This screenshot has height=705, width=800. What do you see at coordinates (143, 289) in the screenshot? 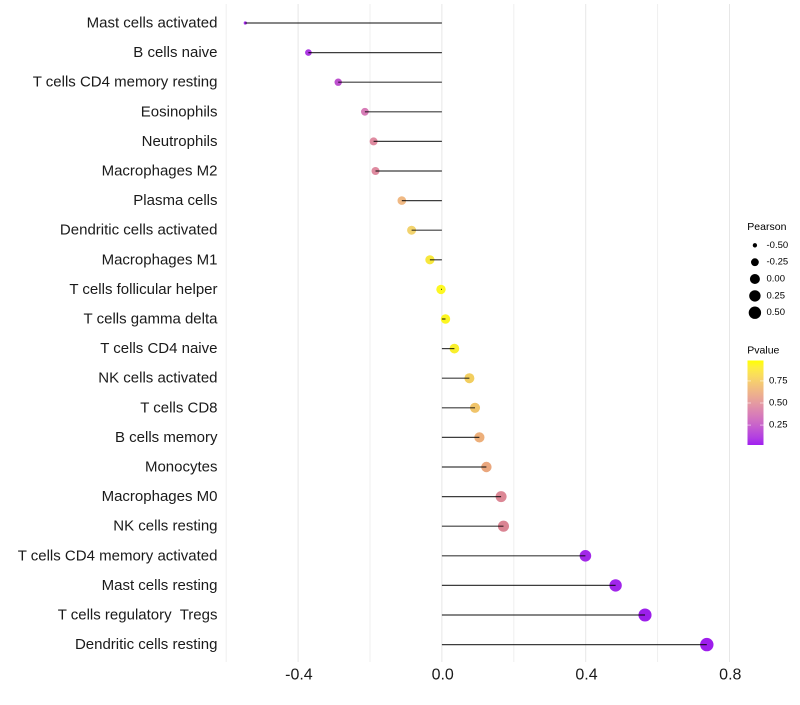
I see `svg-text: T cells follicular helper` at bounding box center [143, 289].